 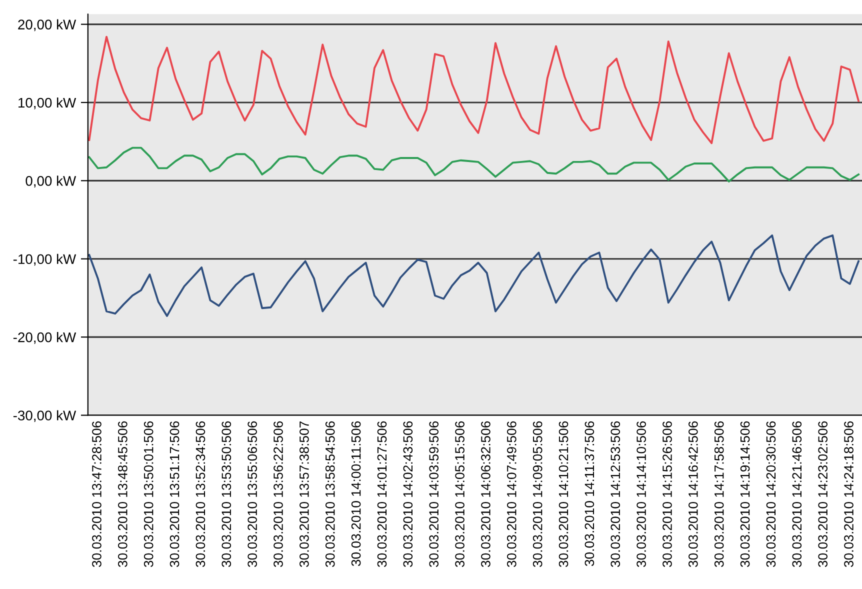 I want to click on x-tick-label: 30.03.2010 14:02:43:506, so click(x=408, y=494).